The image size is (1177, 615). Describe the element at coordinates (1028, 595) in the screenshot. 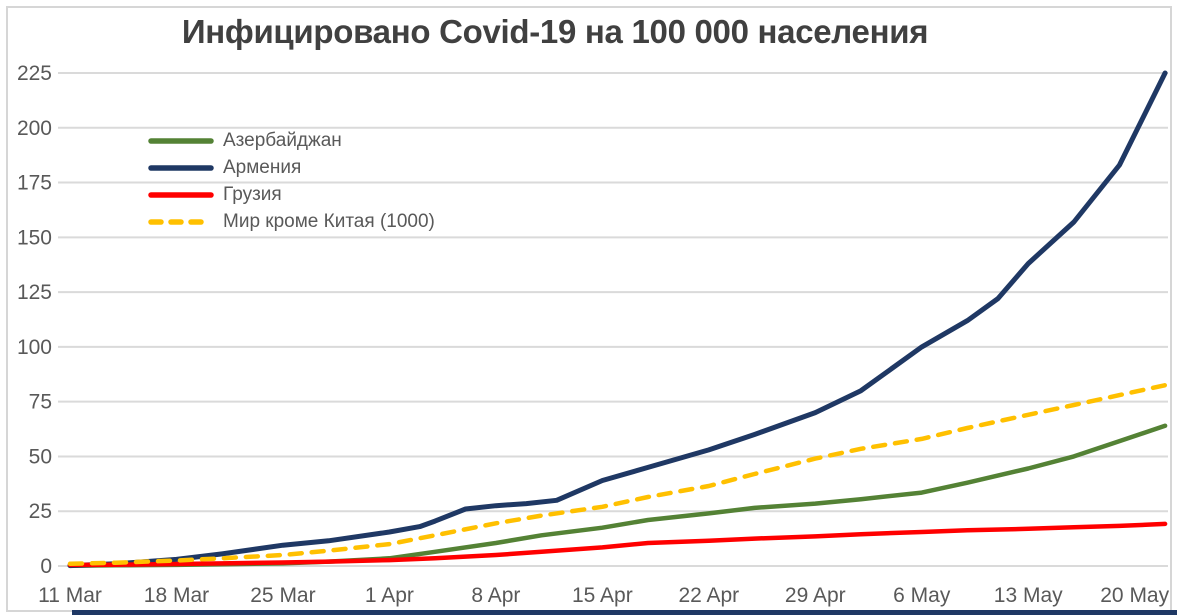

I see `x-tick-label: 13 May` at that location.